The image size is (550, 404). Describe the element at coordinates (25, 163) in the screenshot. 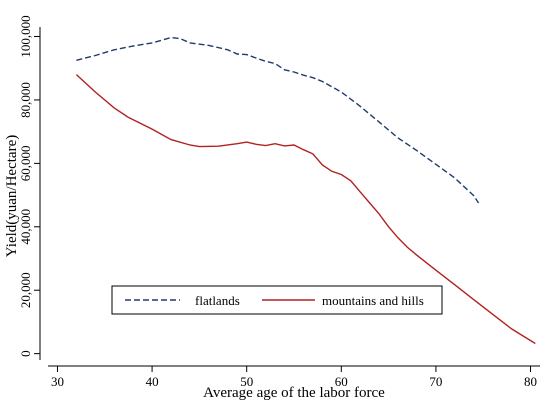

I see `y-tick-label: 60,000` at that location.